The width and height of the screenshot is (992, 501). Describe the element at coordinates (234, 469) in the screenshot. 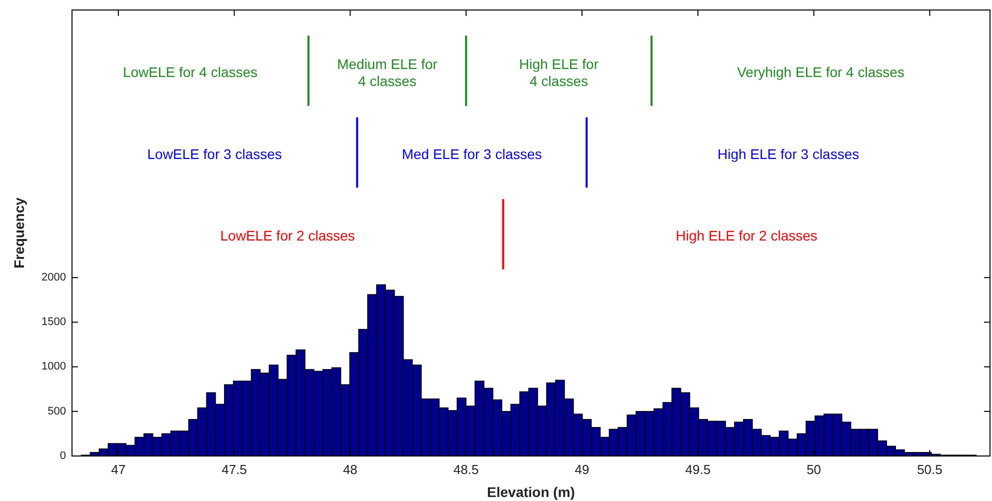

I see `x-tick-label: 47.5` at that location.